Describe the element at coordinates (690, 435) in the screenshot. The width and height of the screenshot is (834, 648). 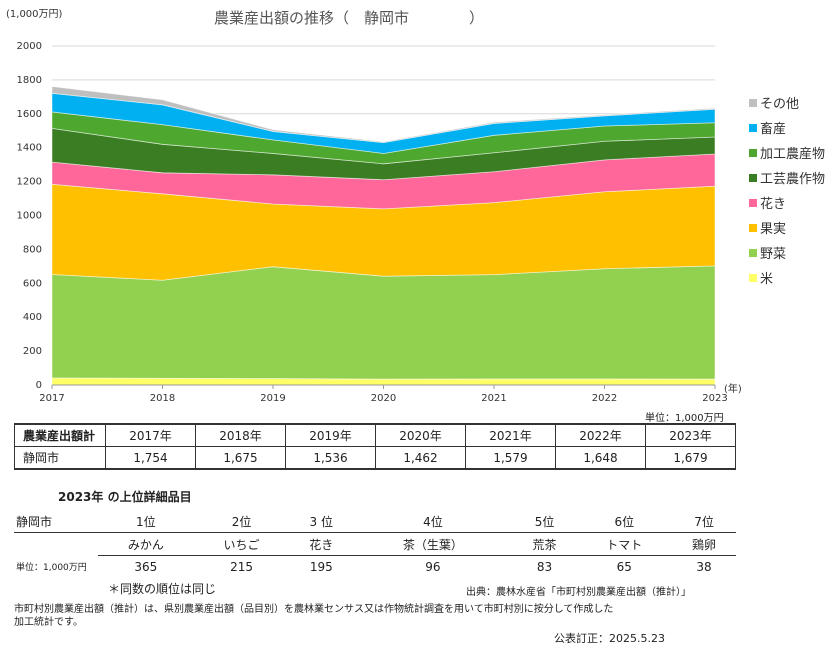
I see `year-header: 2023年` at that location.